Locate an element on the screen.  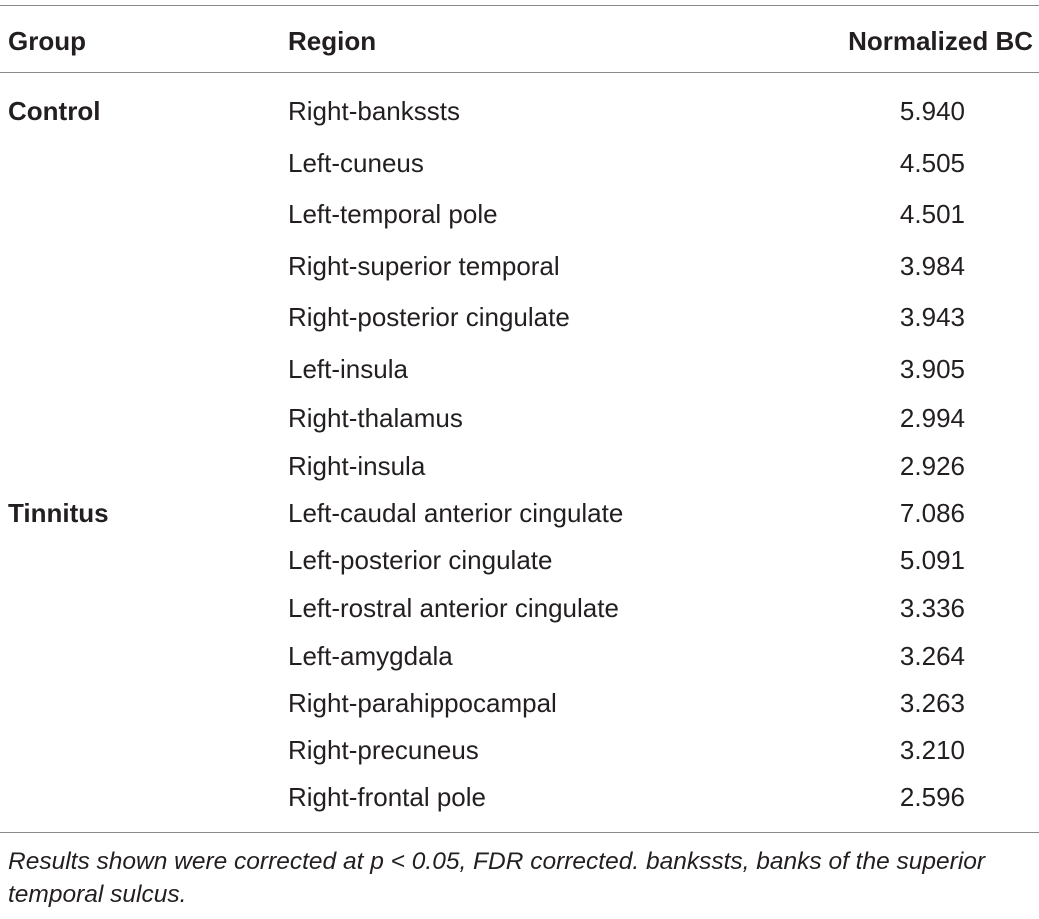
bc-cell: 4.501 is located at coordinates (932, 214).